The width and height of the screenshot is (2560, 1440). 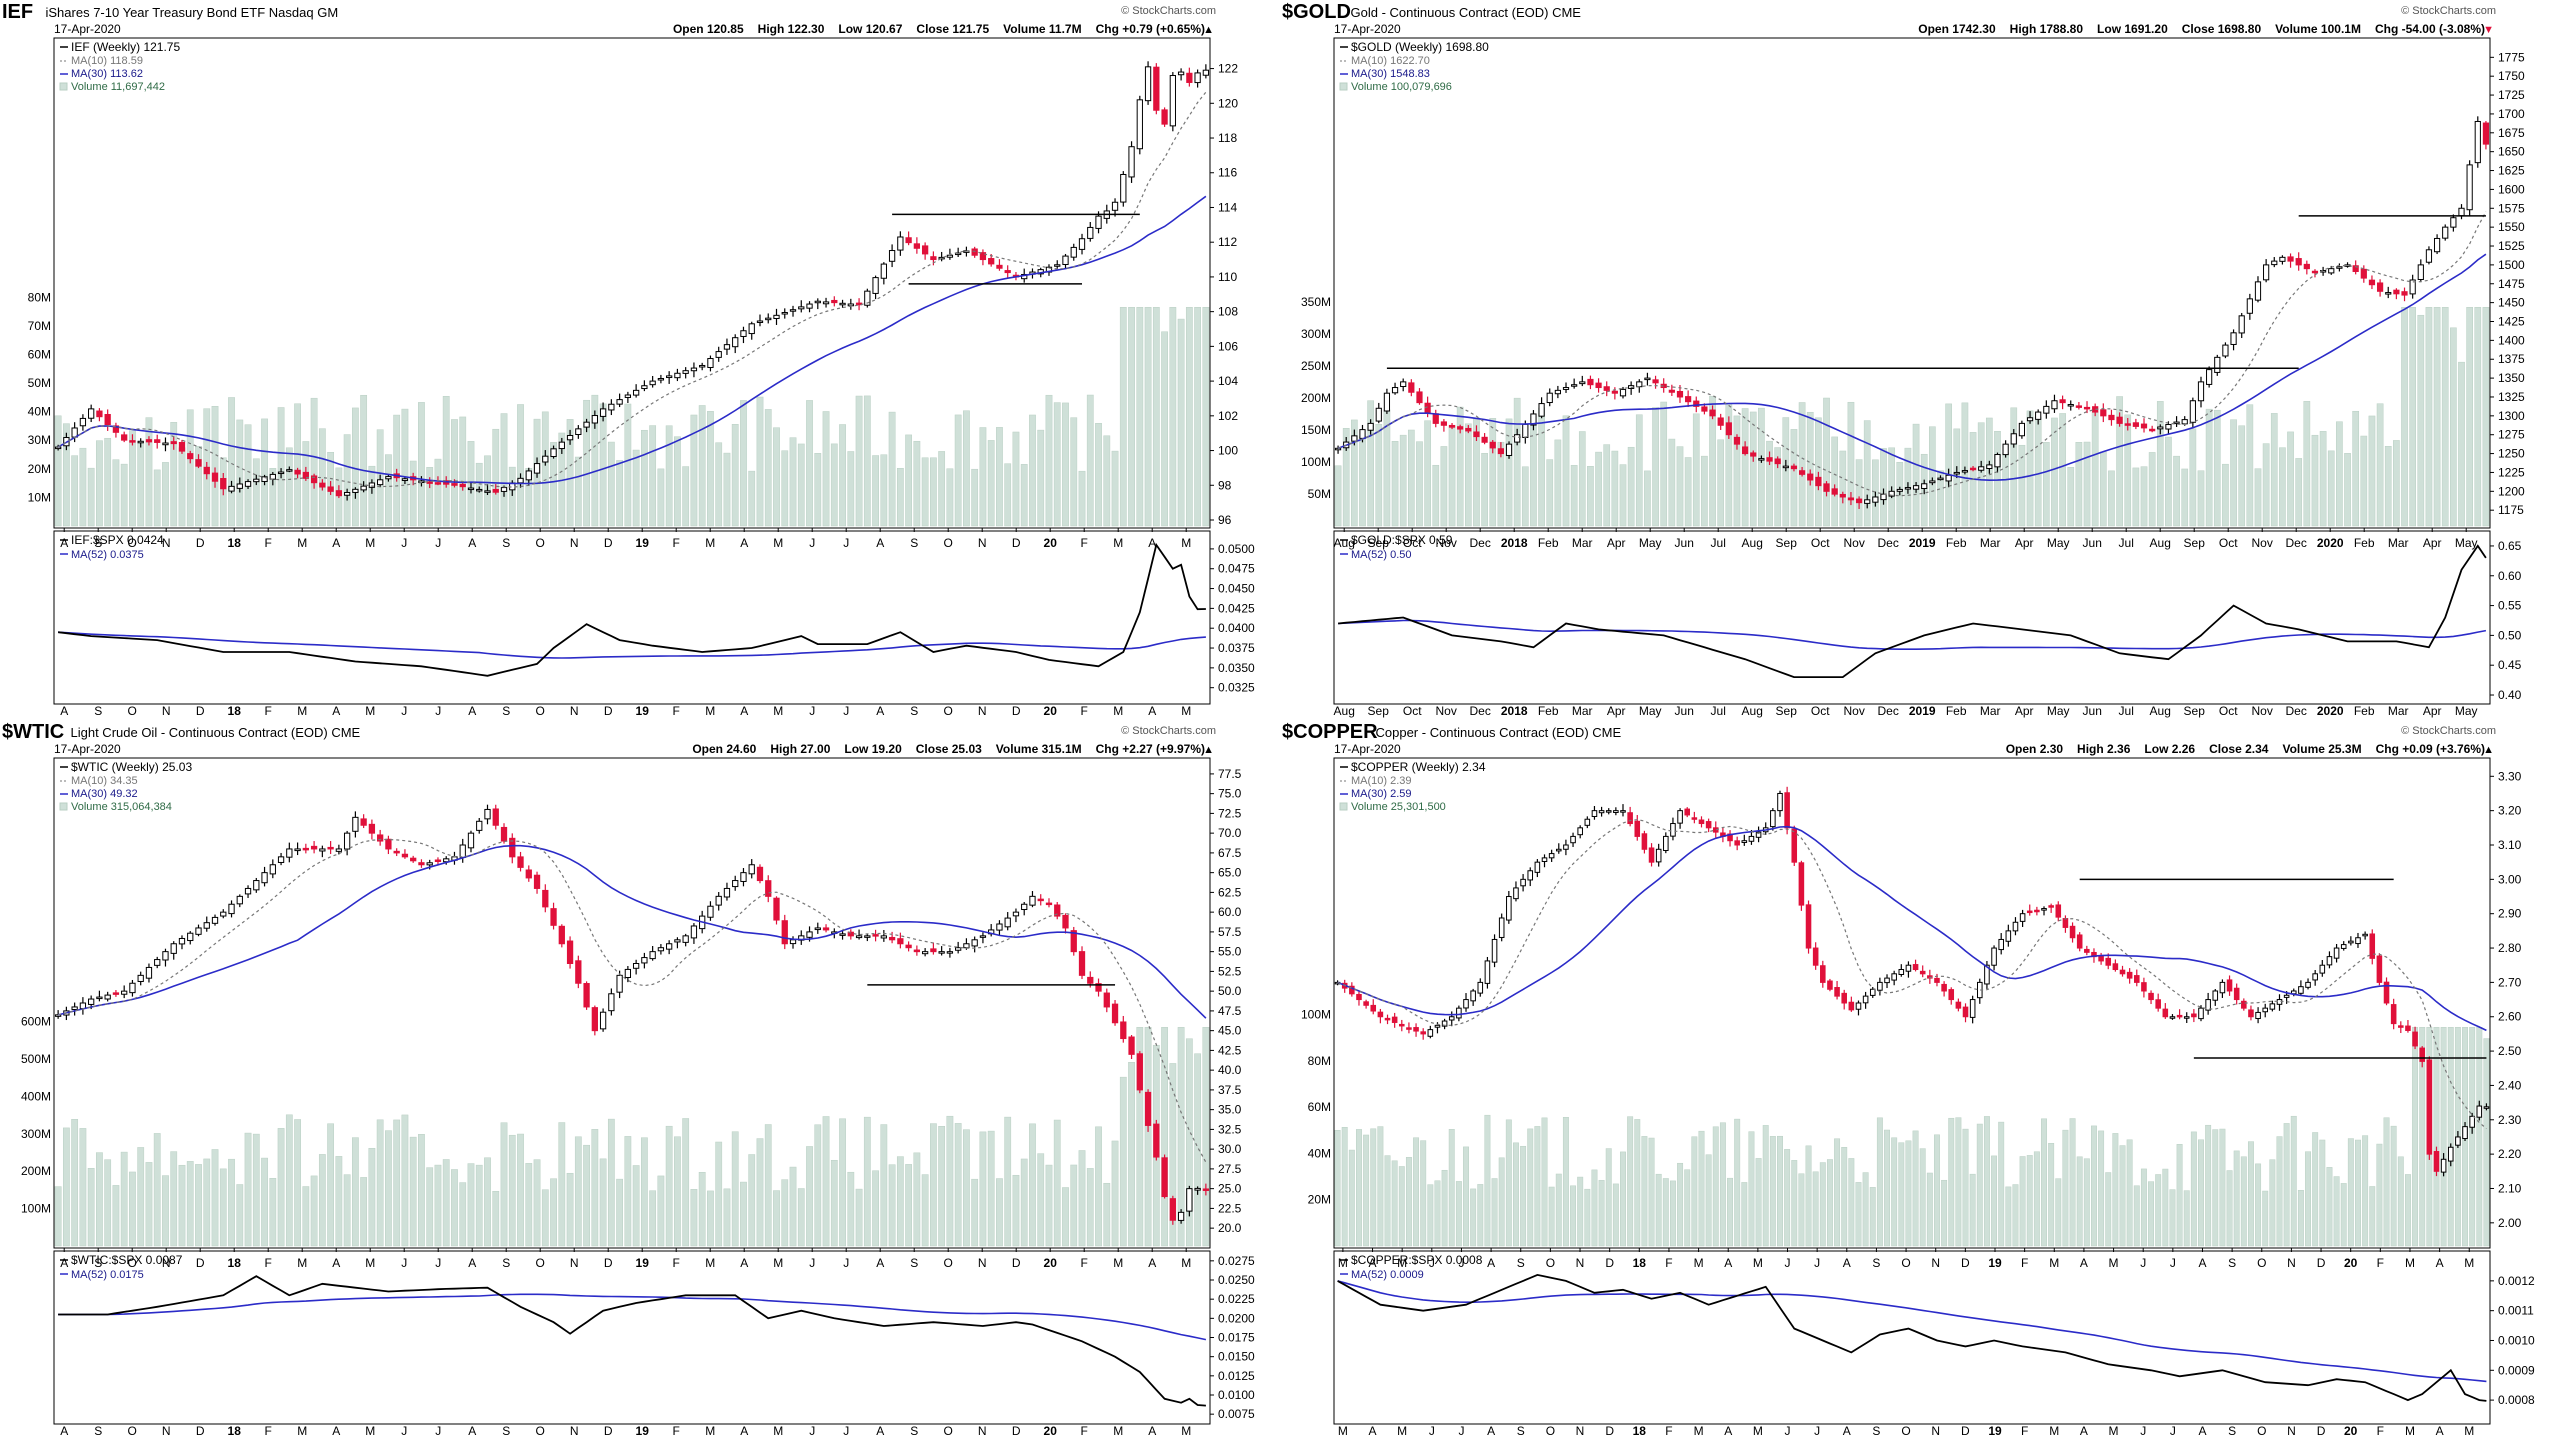 What do you see at coordinates (1230, 912) in the screenshot?
I see `price-tick-label: 60.0` at bounding box center [1230, 912].